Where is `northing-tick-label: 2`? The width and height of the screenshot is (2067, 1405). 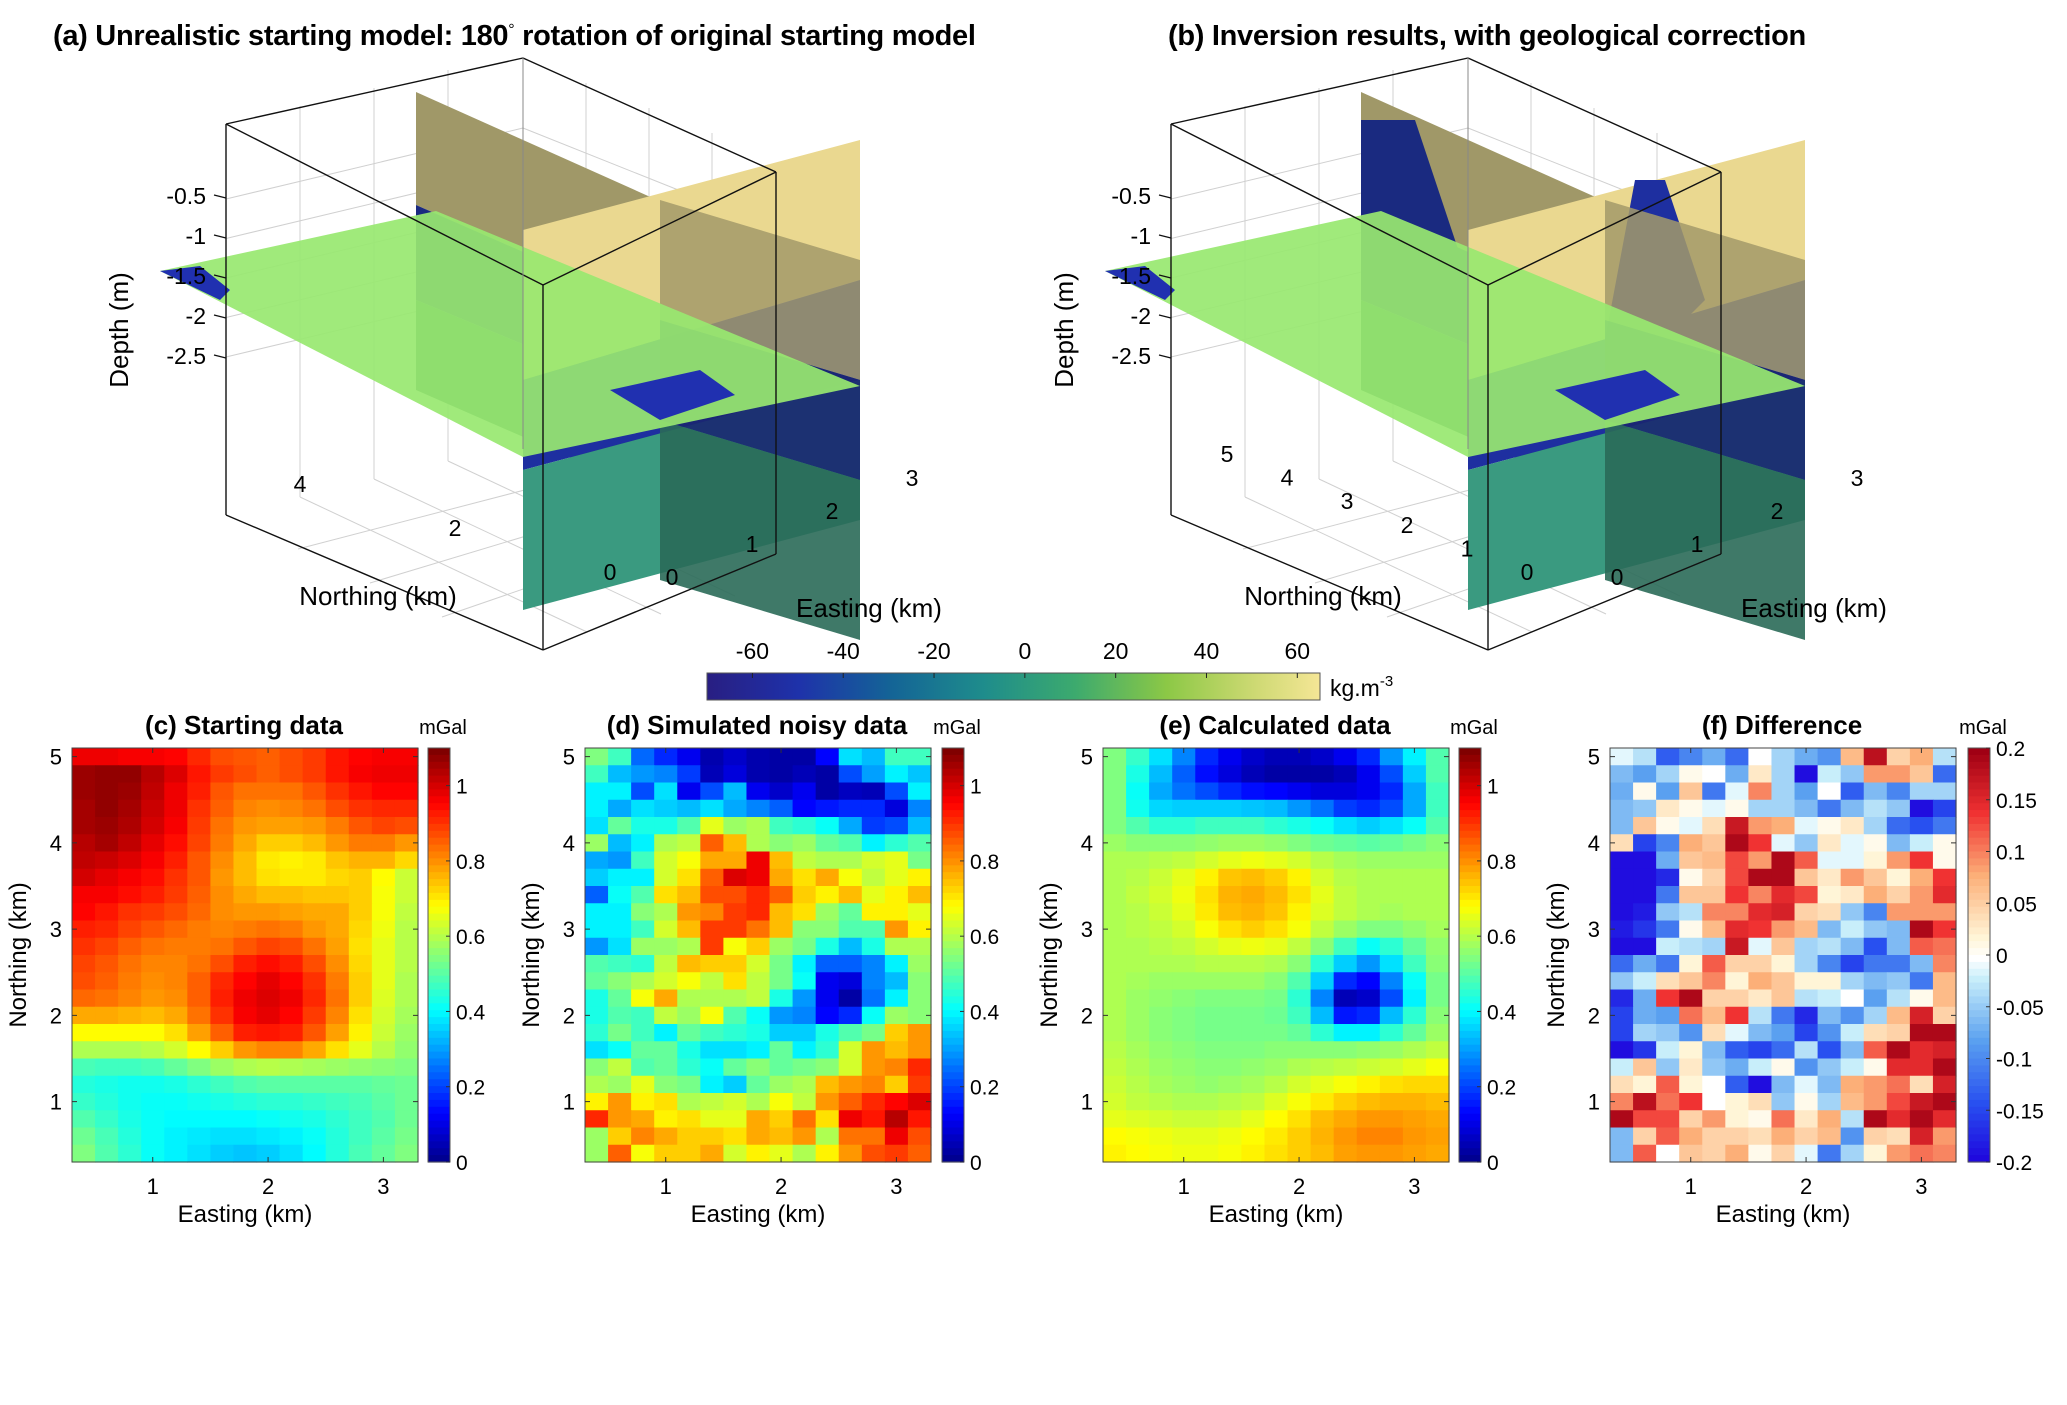 northing-tick-label: 2 is located at coordinates (455, 528).